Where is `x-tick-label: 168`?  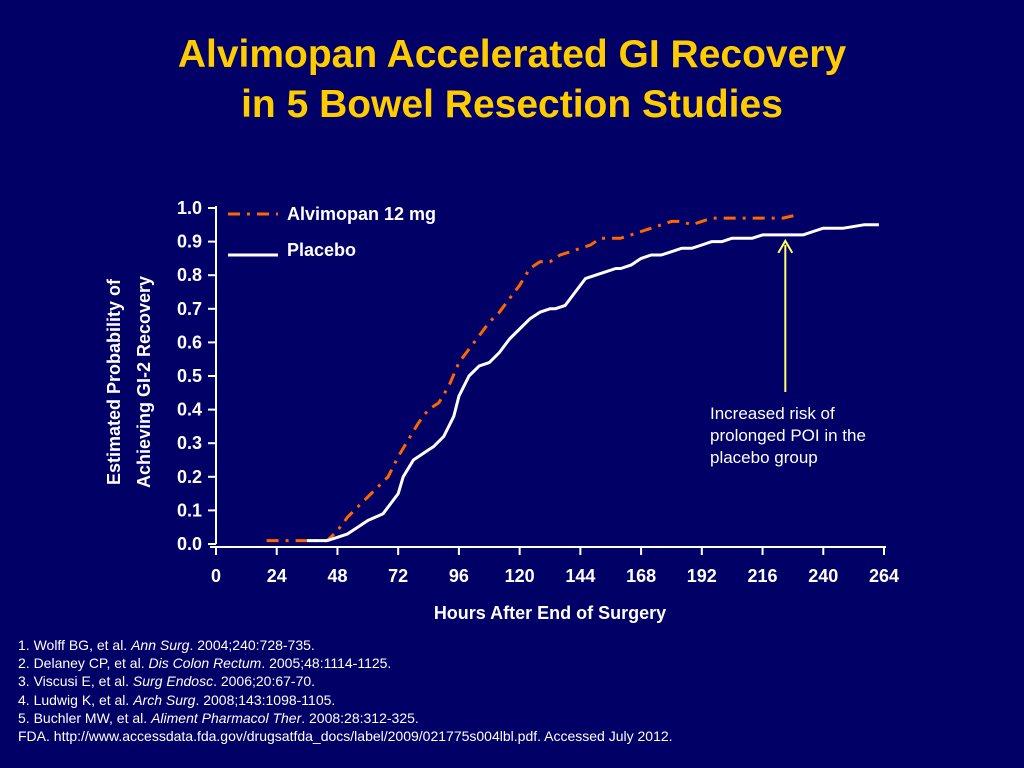 x-tick-label: 168 is located at coordinates (641, 576).